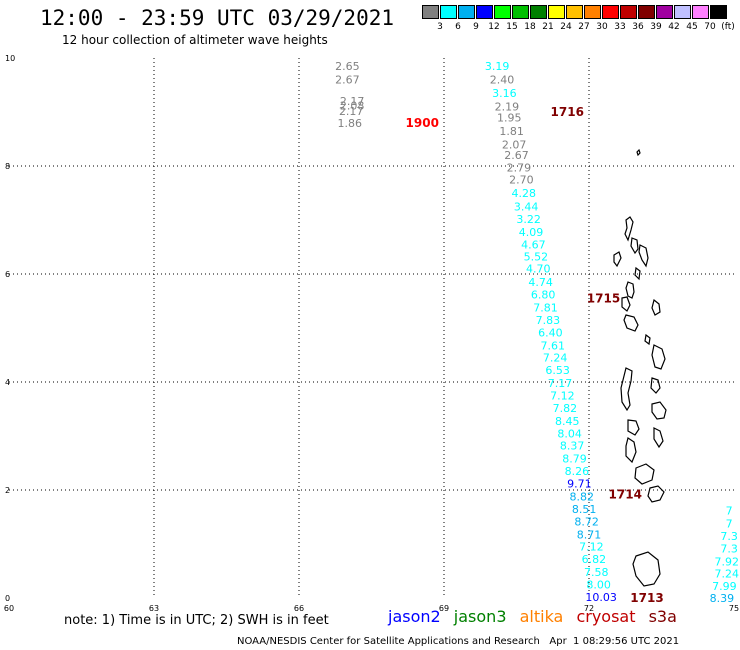 The height and width of the screenshot is (650, 740). I want to click on swh-value: 7.83, so click(548, 320).